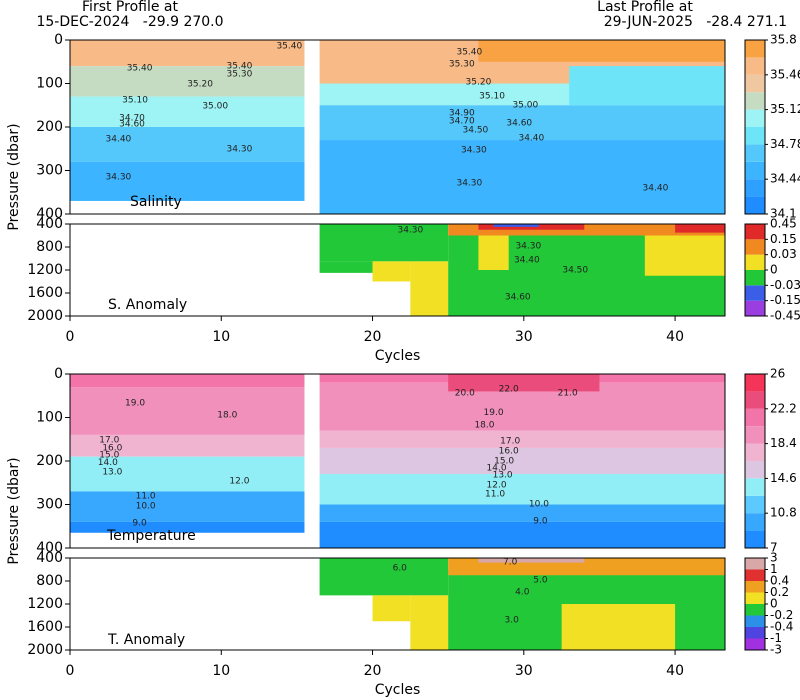 This screenshot has height=700, width=800. I want to click on colorbar-tick-label: -0.4, so click(781, 627).